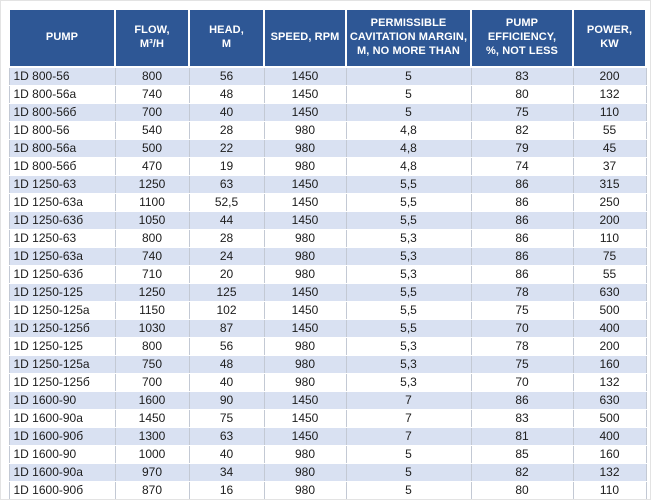  I want to click on table-row: 1D 1250-125б 1030 87 1450 5,5 70 400, so click(327, 328).